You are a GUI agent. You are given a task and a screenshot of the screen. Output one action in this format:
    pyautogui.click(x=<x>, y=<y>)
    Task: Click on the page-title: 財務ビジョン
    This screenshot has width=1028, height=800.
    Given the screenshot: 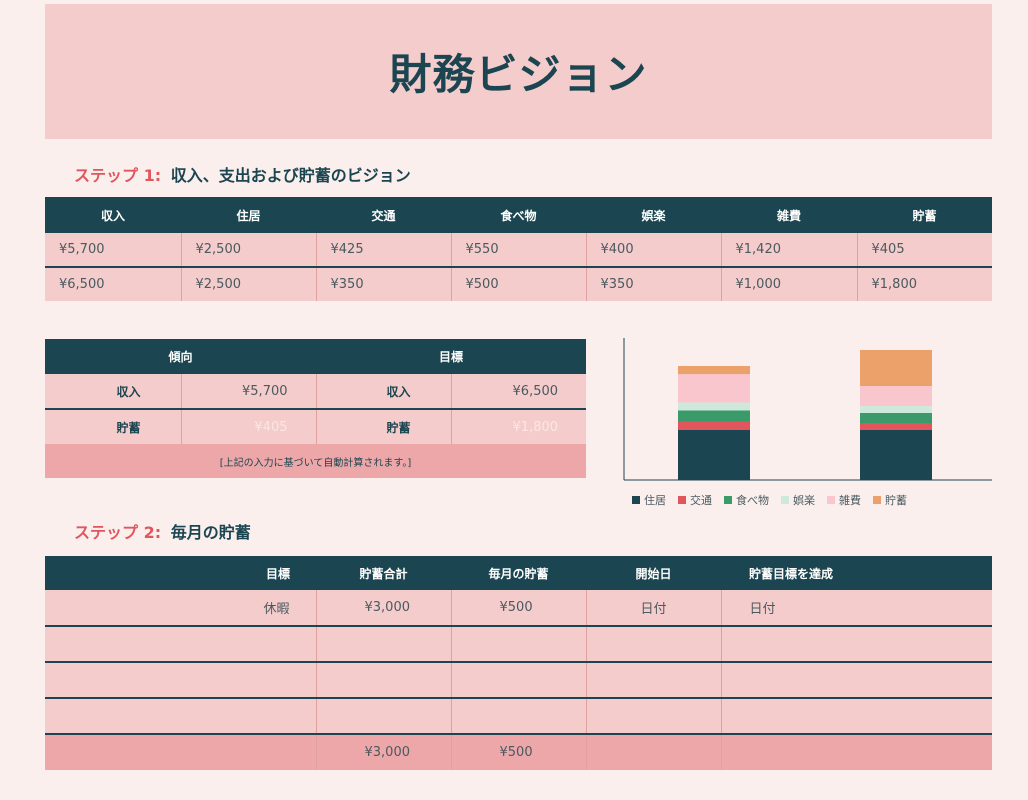 What is the action you would take?
    pyautogui.click(x=518, y=74)
    